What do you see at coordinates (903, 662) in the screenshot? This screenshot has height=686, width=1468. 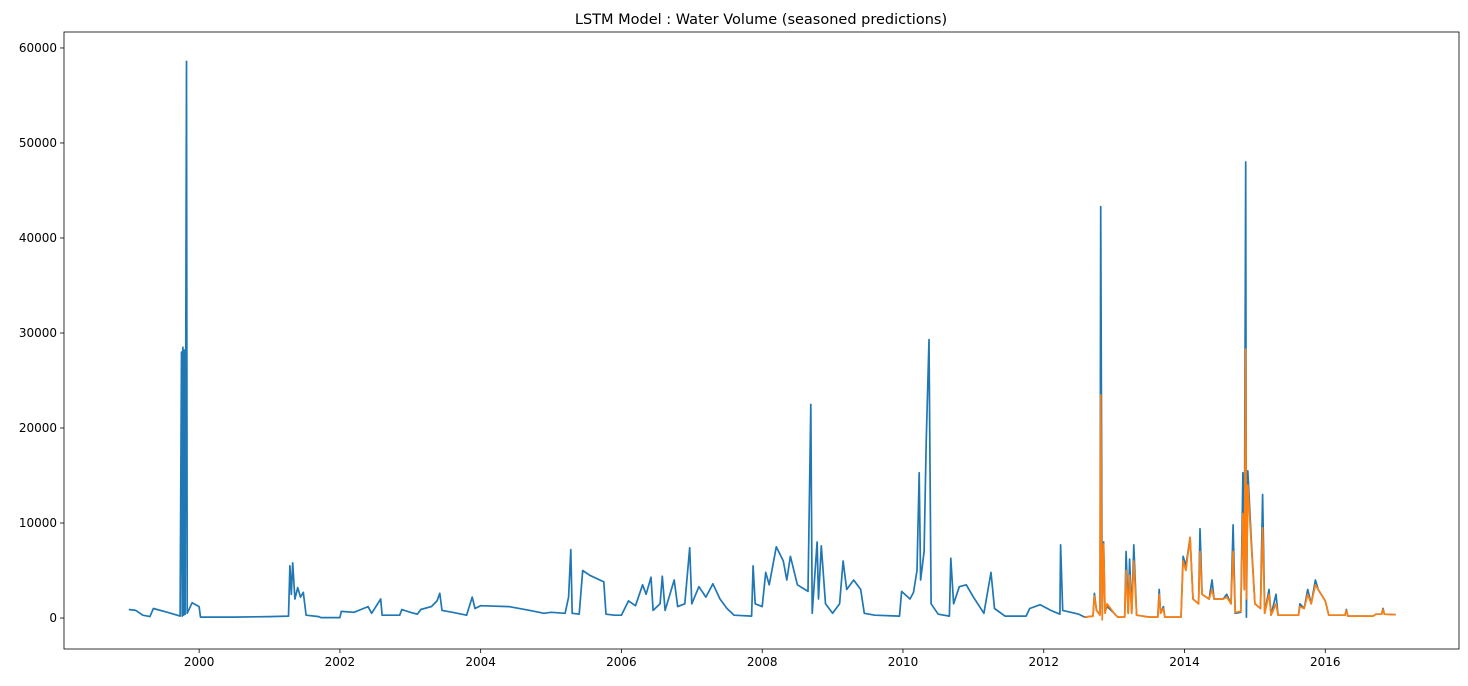 I see `x-tick-label: 2010` at bounding box center [903, 662].